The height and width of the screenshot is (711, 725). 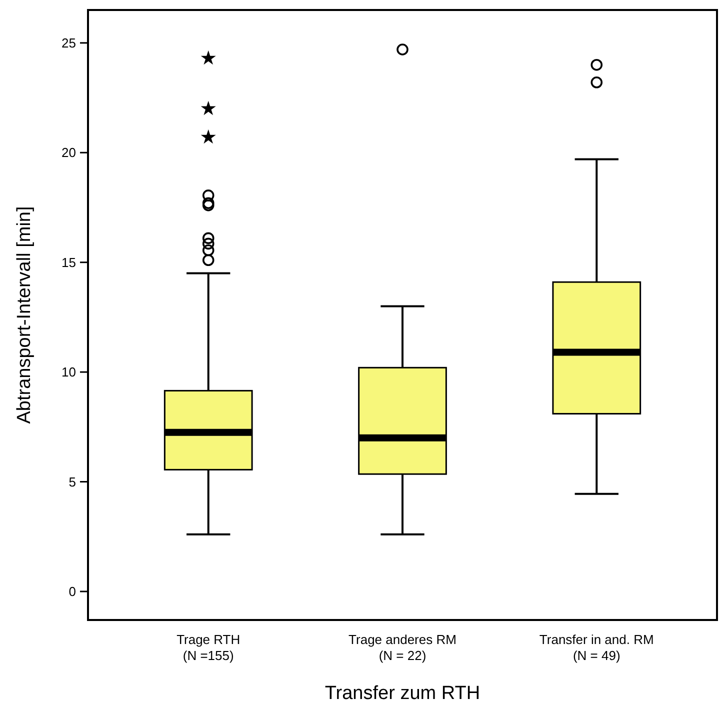 What do you see at coordinates (69, 372) in the screenshot?
I see `y-tick-label: 10` at bounding box center [69, 372].